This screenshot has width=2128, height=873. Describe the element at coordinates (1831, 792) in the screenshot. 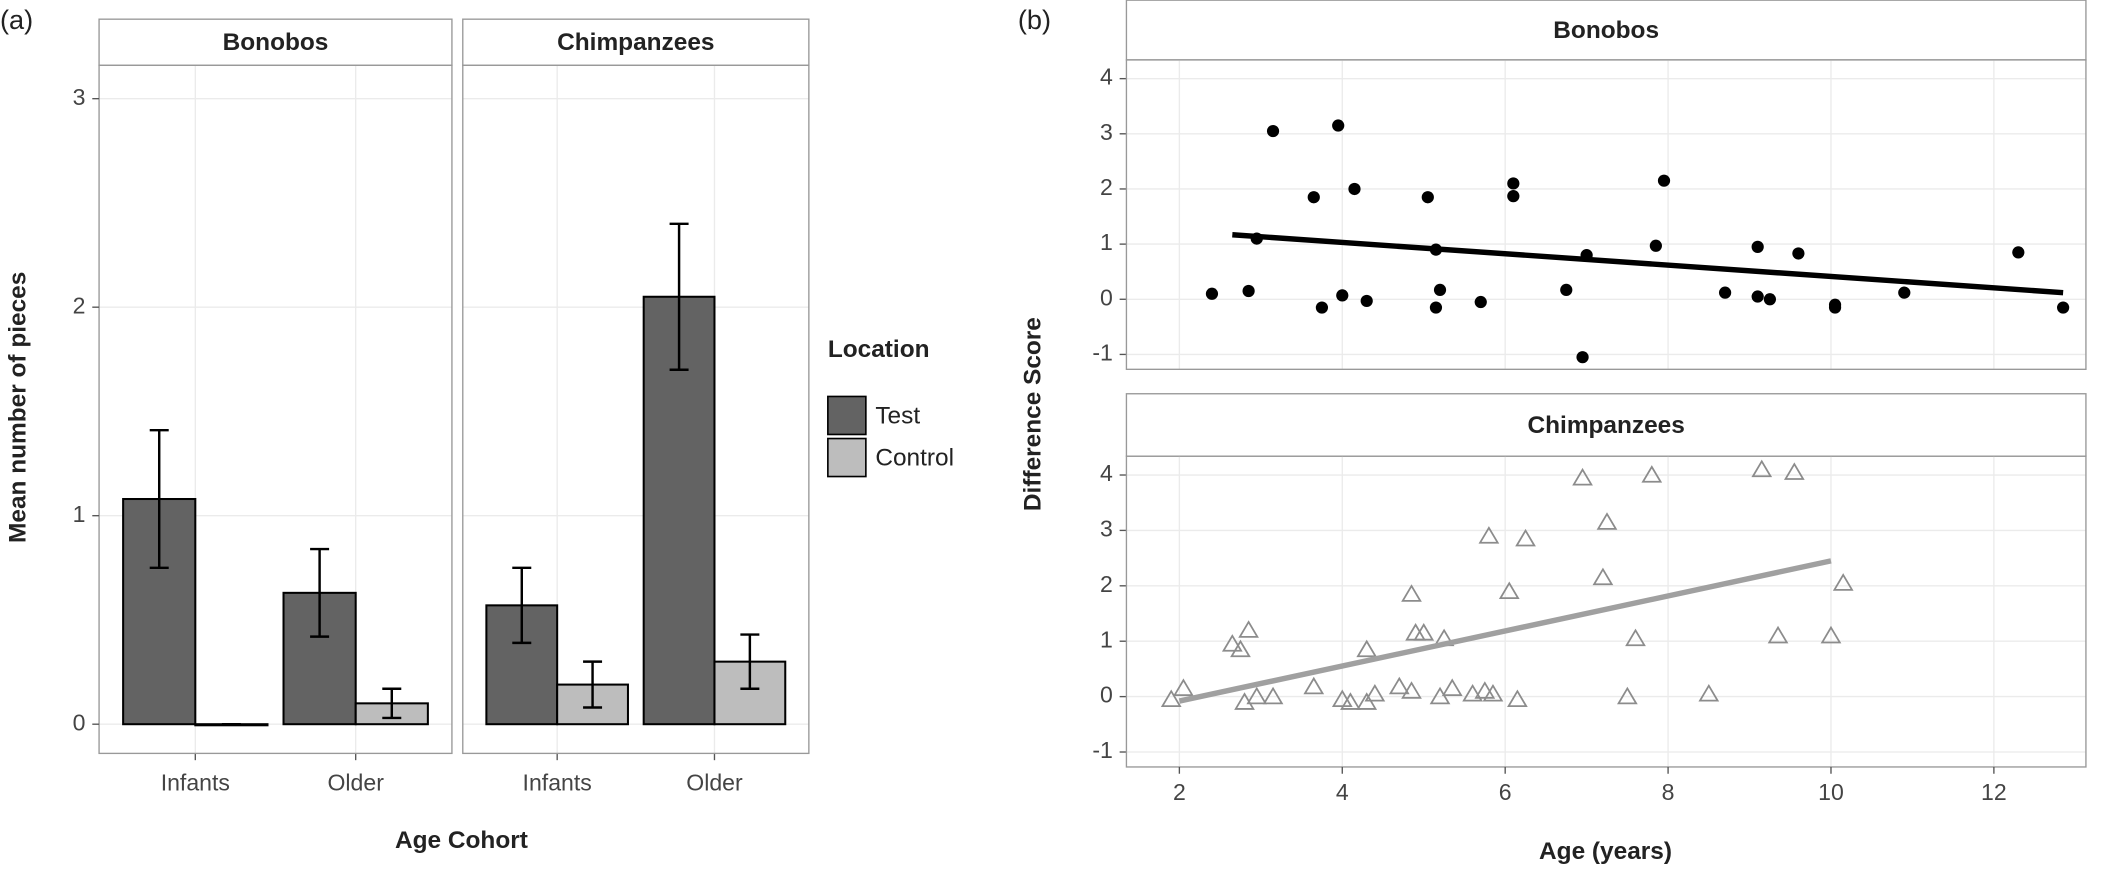

I see `x-tick-label: 10` at that location.